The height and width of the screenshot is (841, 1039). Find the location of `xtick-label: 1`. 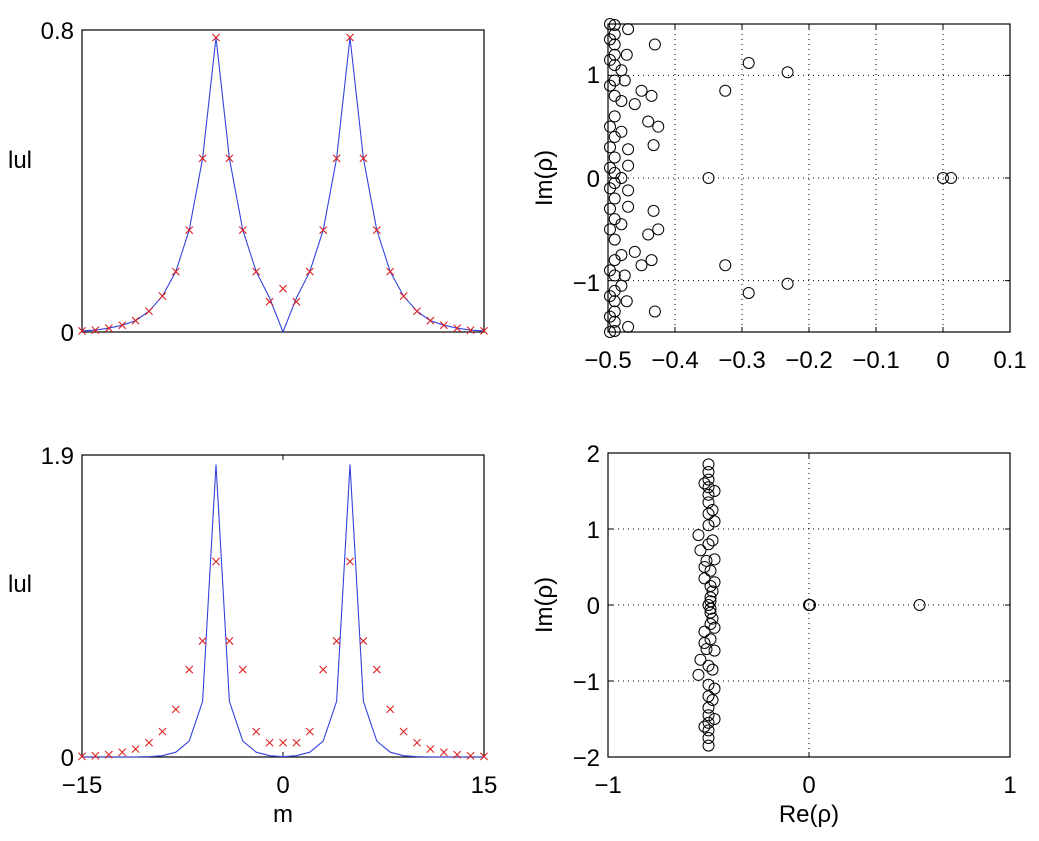

xtick-label: 1 is located at coordinates (1009, 785).